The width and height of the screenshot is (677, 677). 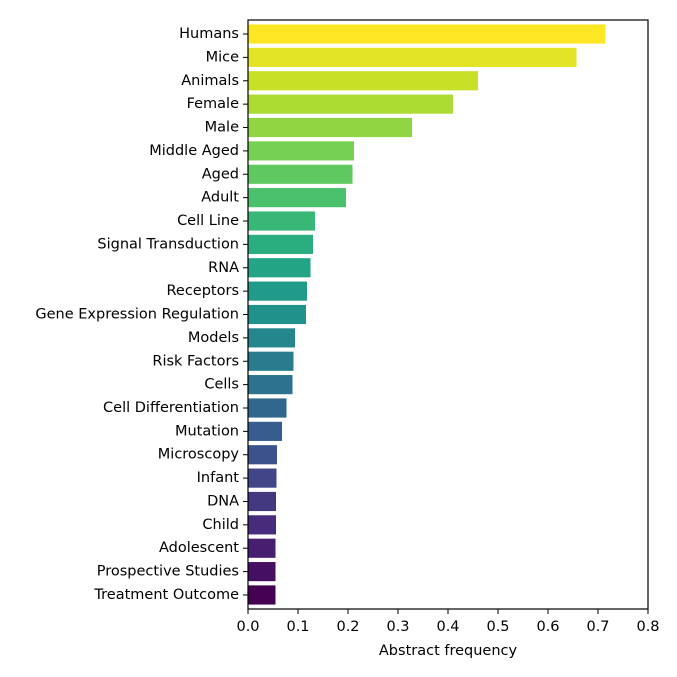 What do you see at coordinates (137, 315) in the screenshot?
I see `category-label: Gene Expression Regulation` at bounding box center [137, 315].